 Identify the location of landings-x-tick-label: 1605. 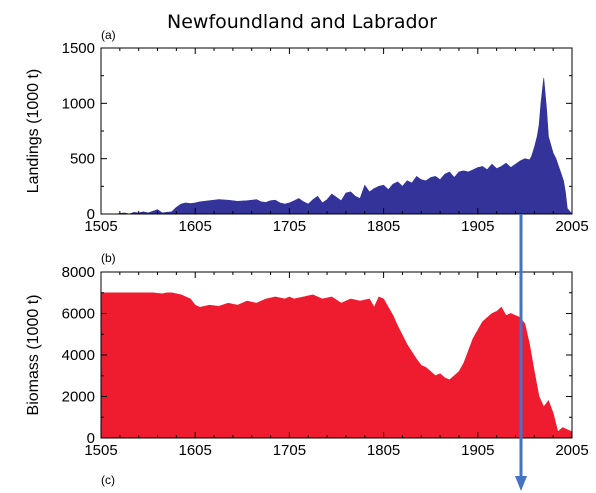
(195, 226).